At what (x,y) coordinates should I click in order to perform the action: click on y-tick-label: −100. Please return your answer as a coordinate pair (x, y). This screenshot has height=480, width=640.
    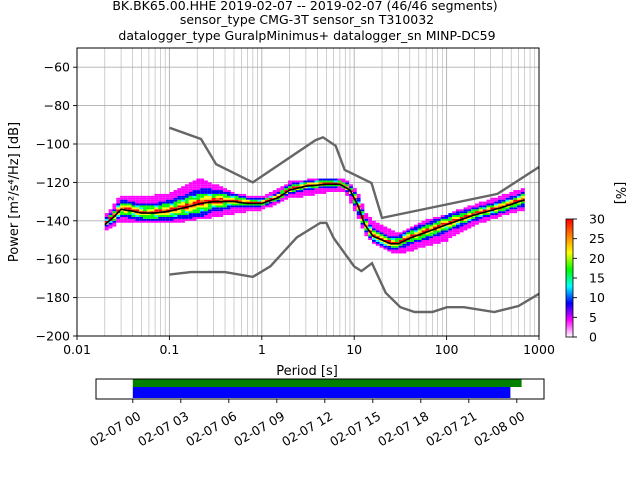
    Looking at the image, I should click on (53, 144).